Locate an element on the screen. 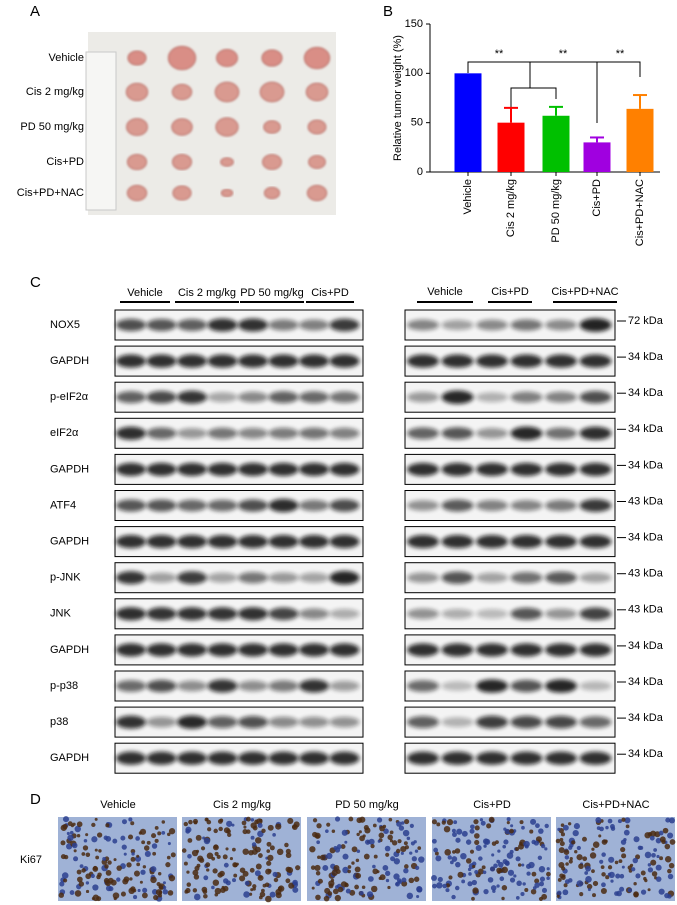 The image size is (677, 905). size-label: 43 kDa is located at coordinates (646, 501).